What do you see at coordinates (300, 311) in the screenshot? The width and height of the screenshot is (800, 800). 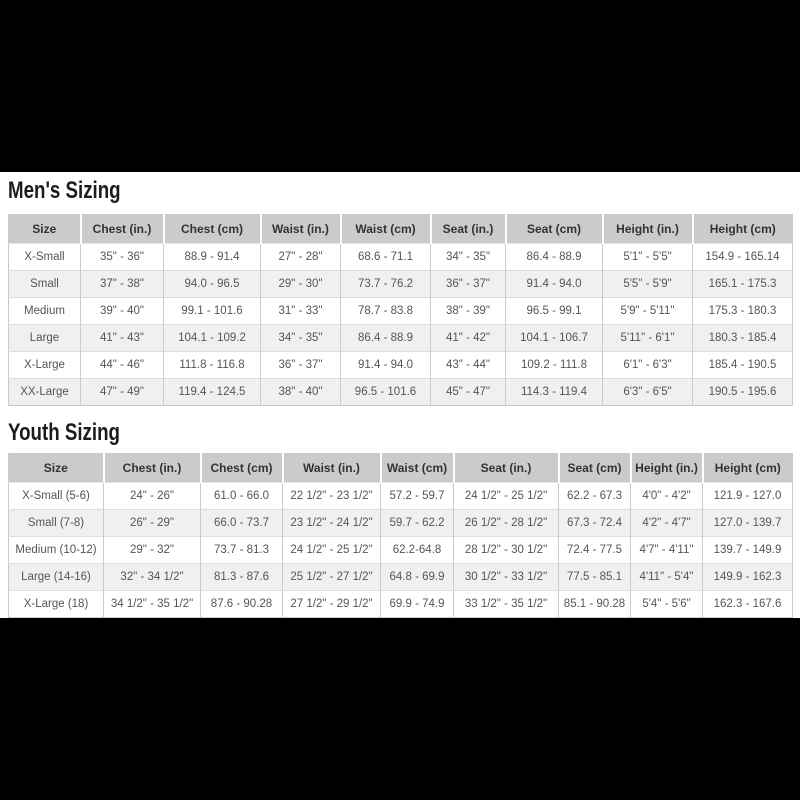 I see `table-cell: 31" - 33"` at bounding box center [300, 311].